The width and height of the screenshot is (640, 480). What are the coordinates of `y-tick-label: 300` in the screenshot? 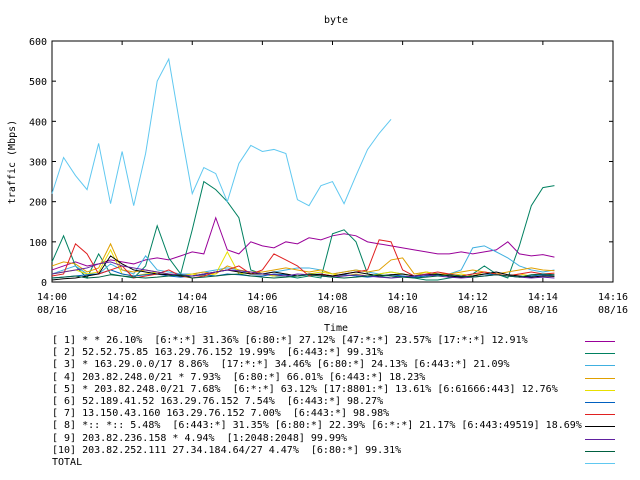 It's located at (38, 163).